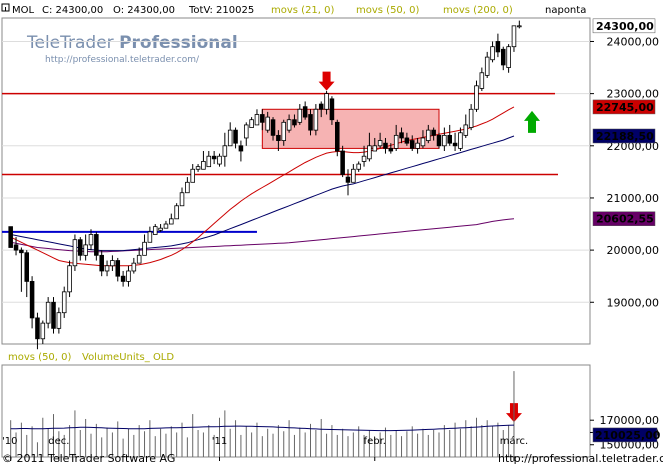 The width and height of the screenshot is (663, 467). Describe the element at coordinates (72, 10) in the screenshot. I see `header-close: C: 24300,00` at that location.